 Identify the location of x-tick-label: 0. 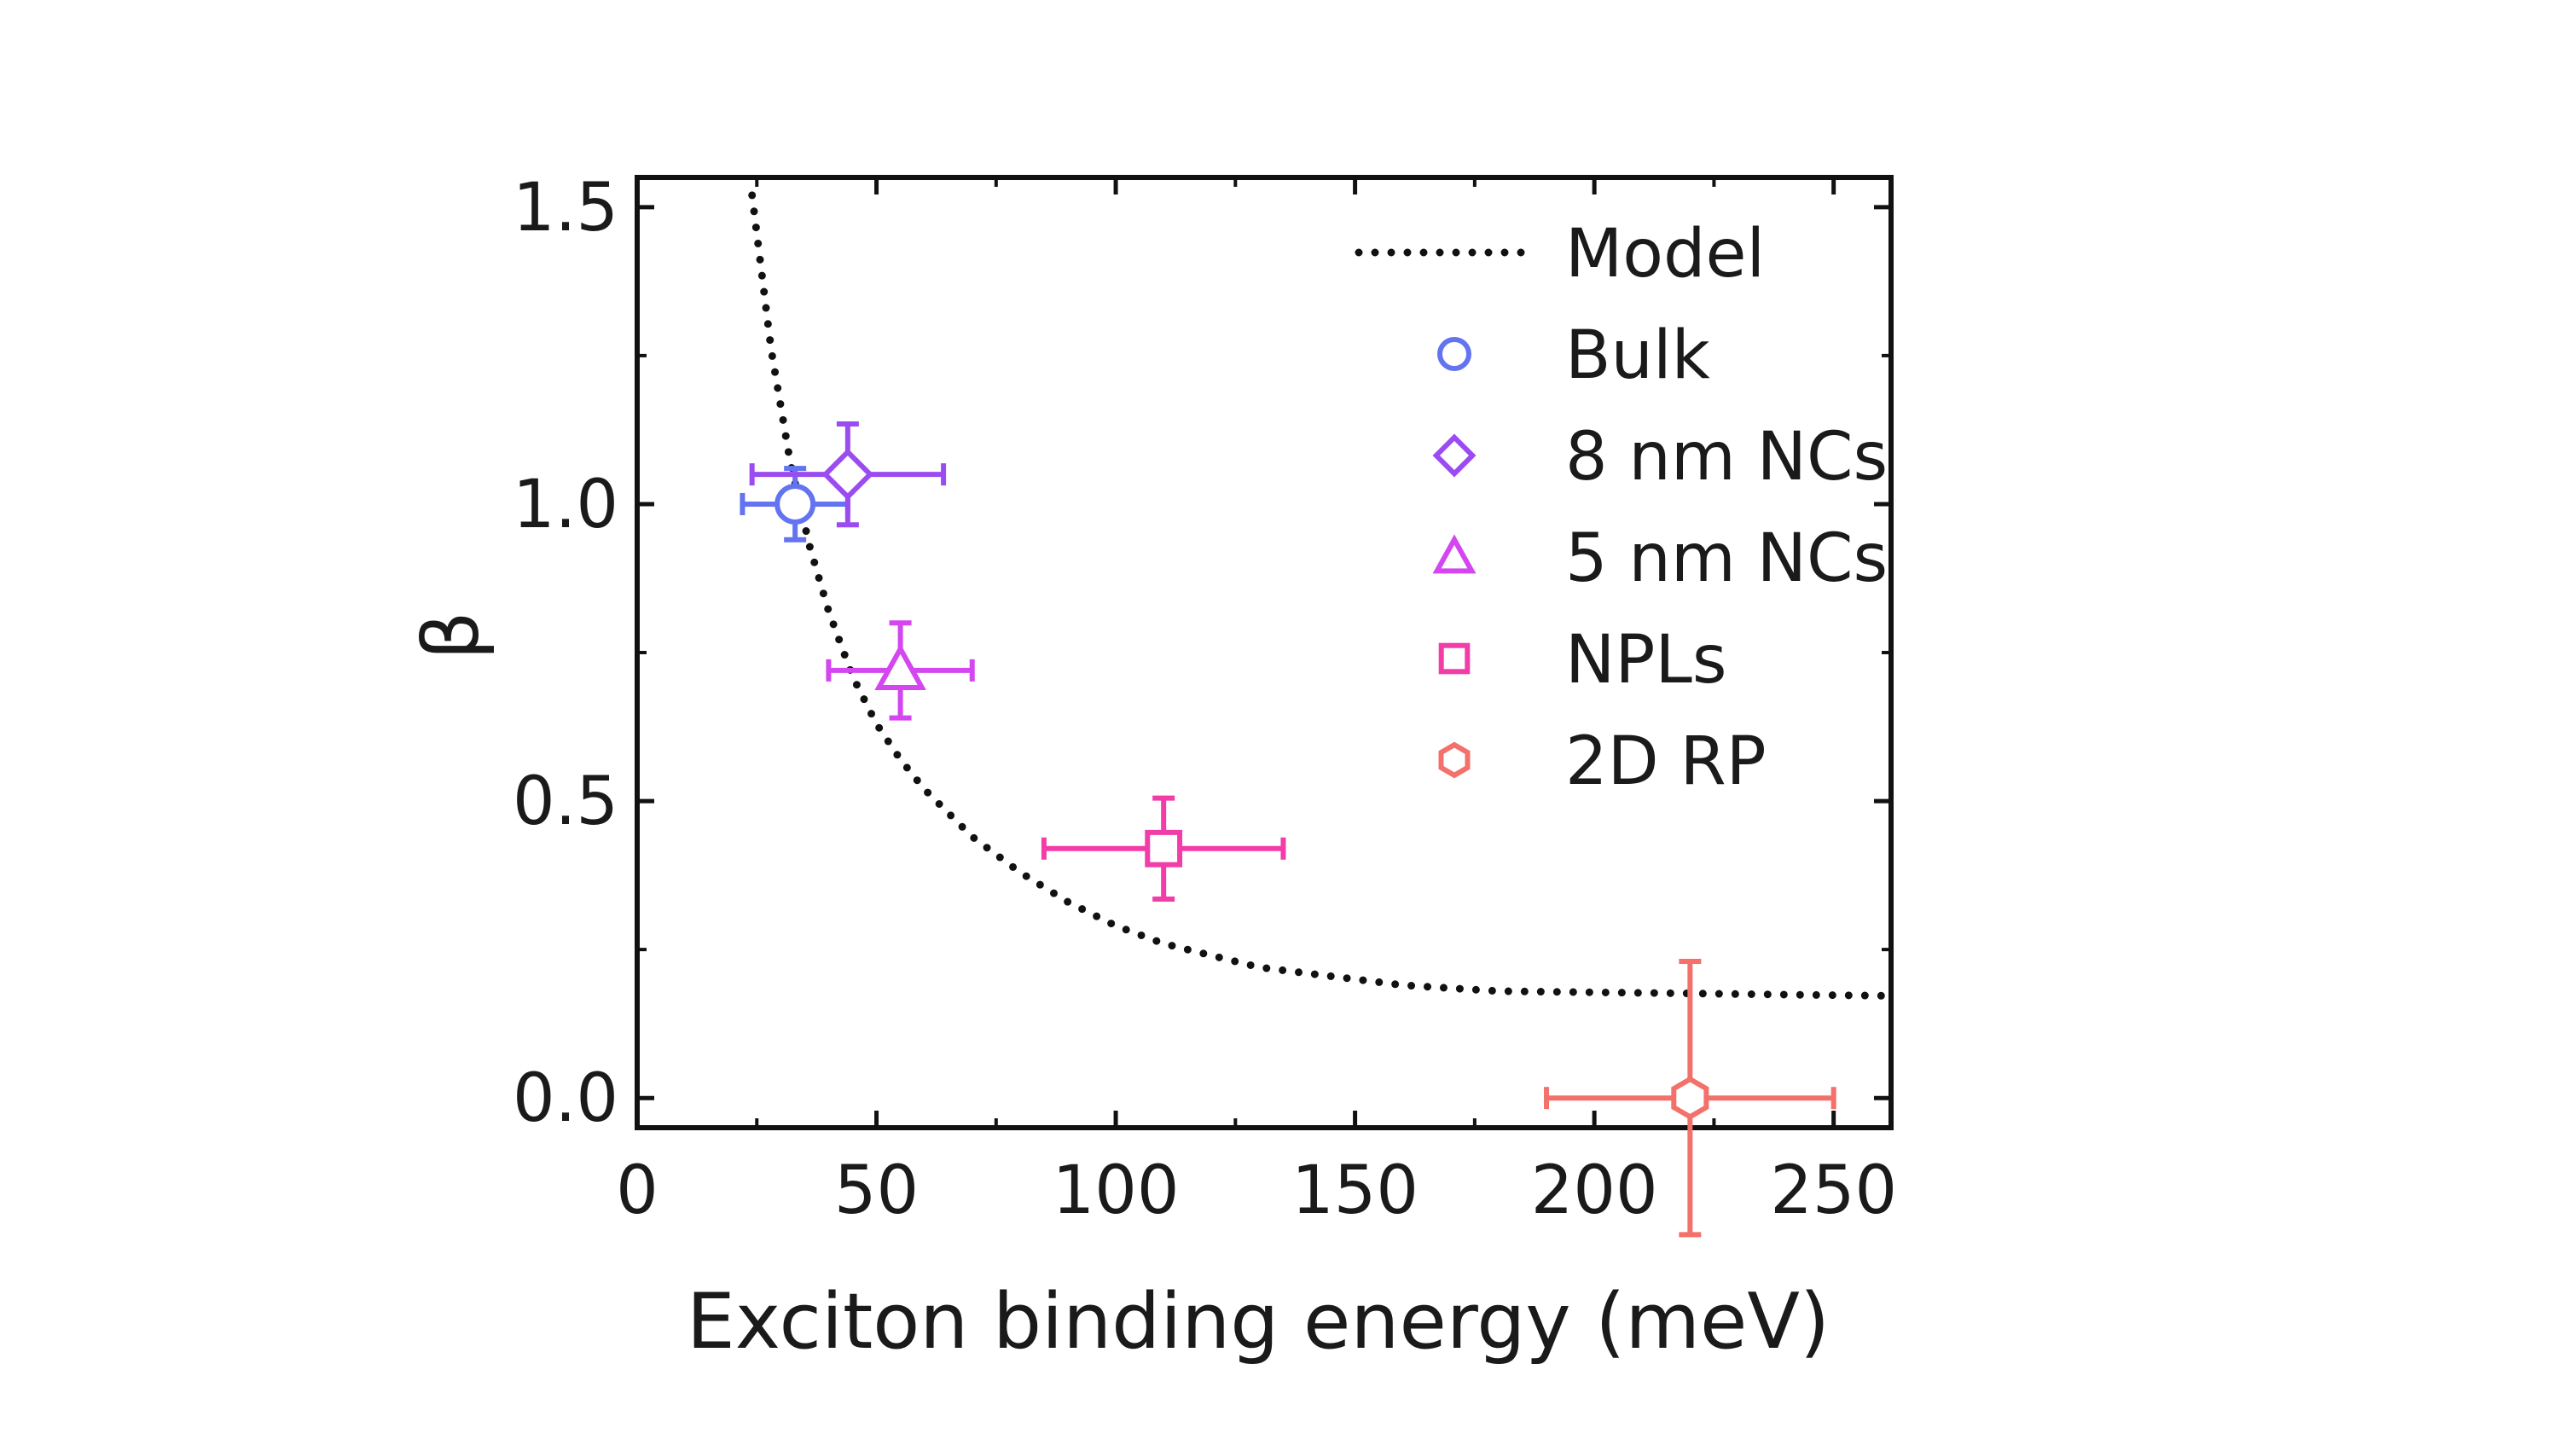
(637, 1190).